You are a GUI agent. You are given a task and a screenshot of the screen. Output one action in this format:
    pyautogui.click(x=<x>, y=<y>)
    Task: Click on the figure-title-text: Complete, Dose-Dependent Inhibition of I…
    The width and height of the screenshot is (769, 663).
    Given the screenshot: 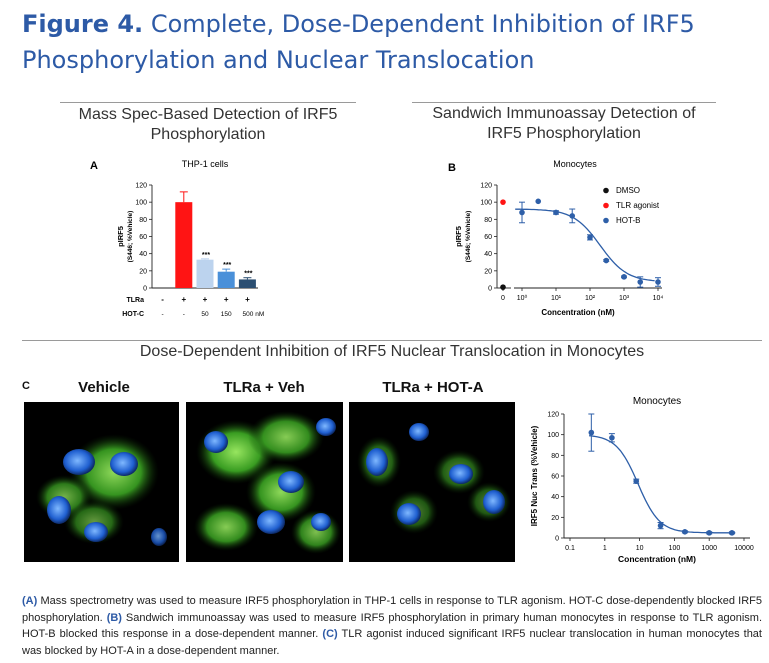 What is the action you would take?
    pyautogui.click(x=358, y=42)
    